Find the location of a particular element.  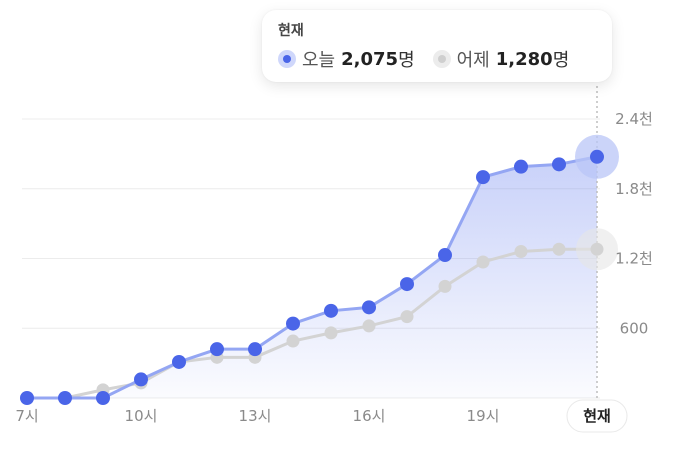

current-tooltip: 현재 오늘 2,075 명 어제 1,280 명 is located at coordinates (437, 46).